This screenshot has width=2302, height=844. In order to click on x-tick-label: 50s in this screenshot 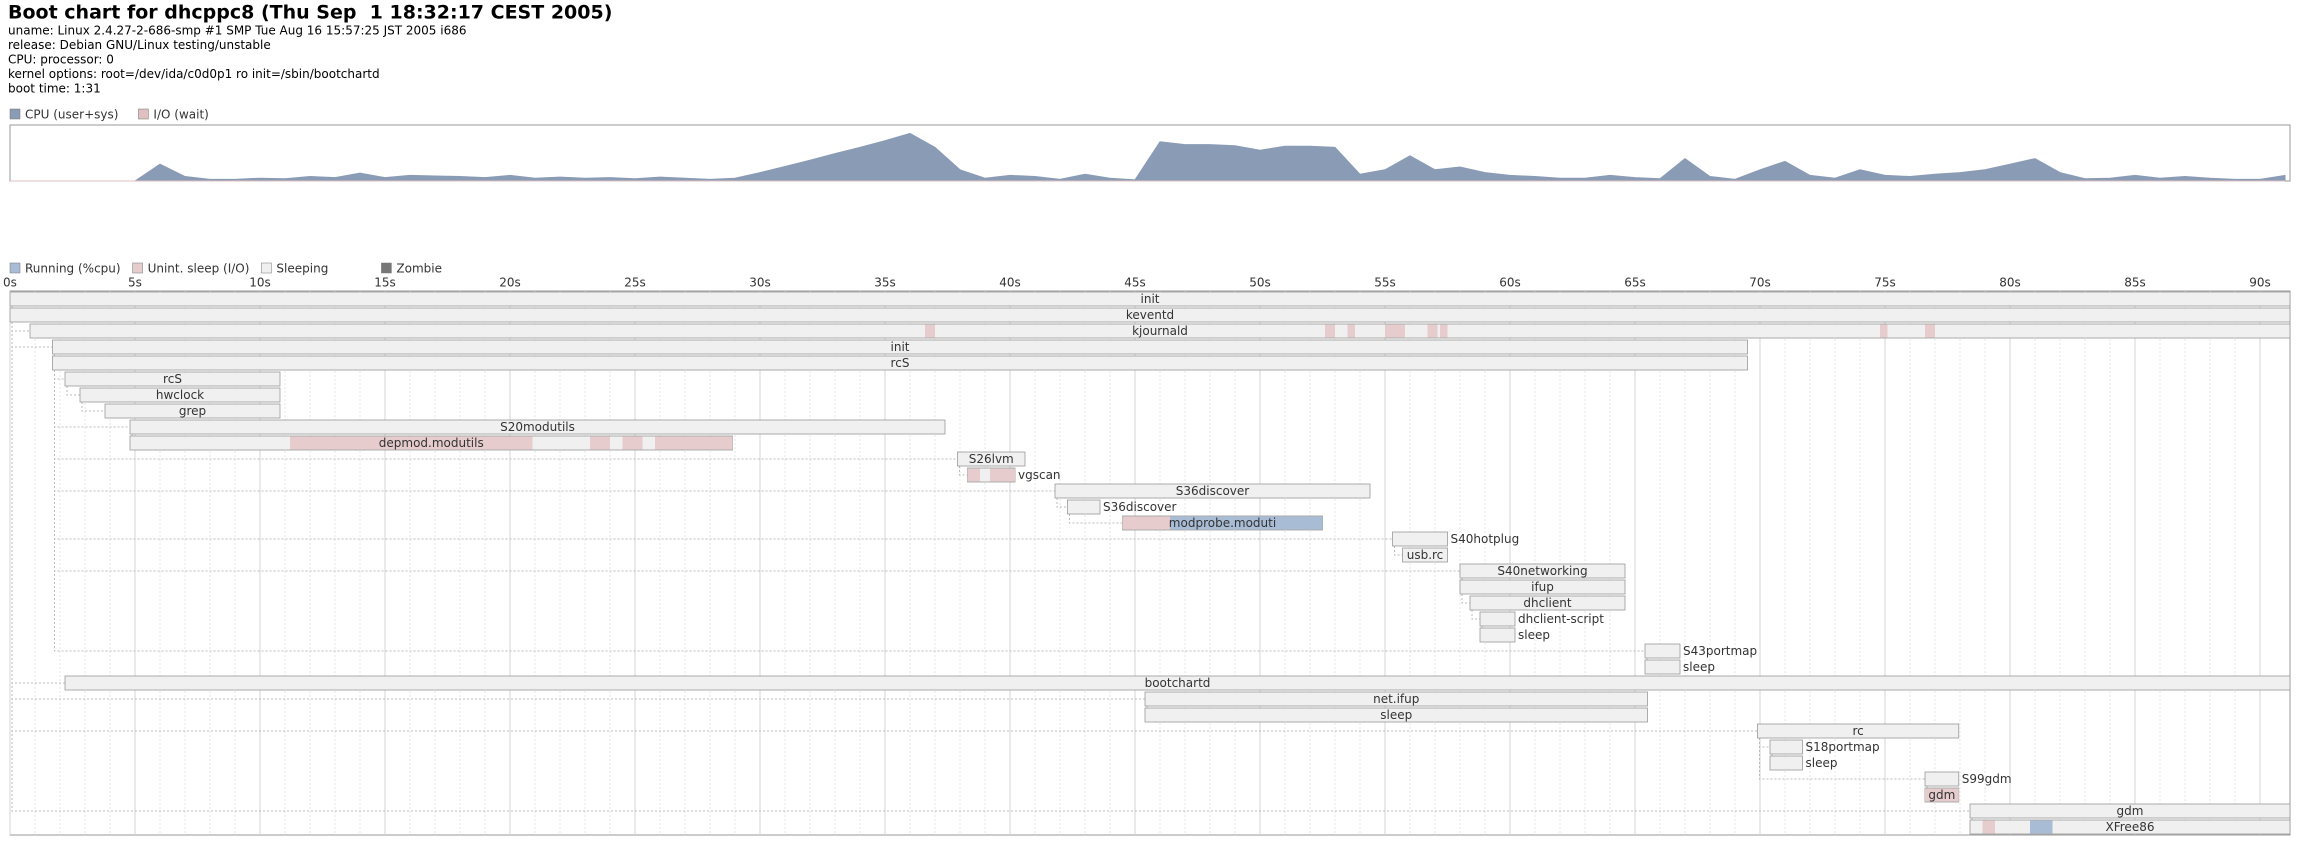, I will do `click(1260, 283)`.